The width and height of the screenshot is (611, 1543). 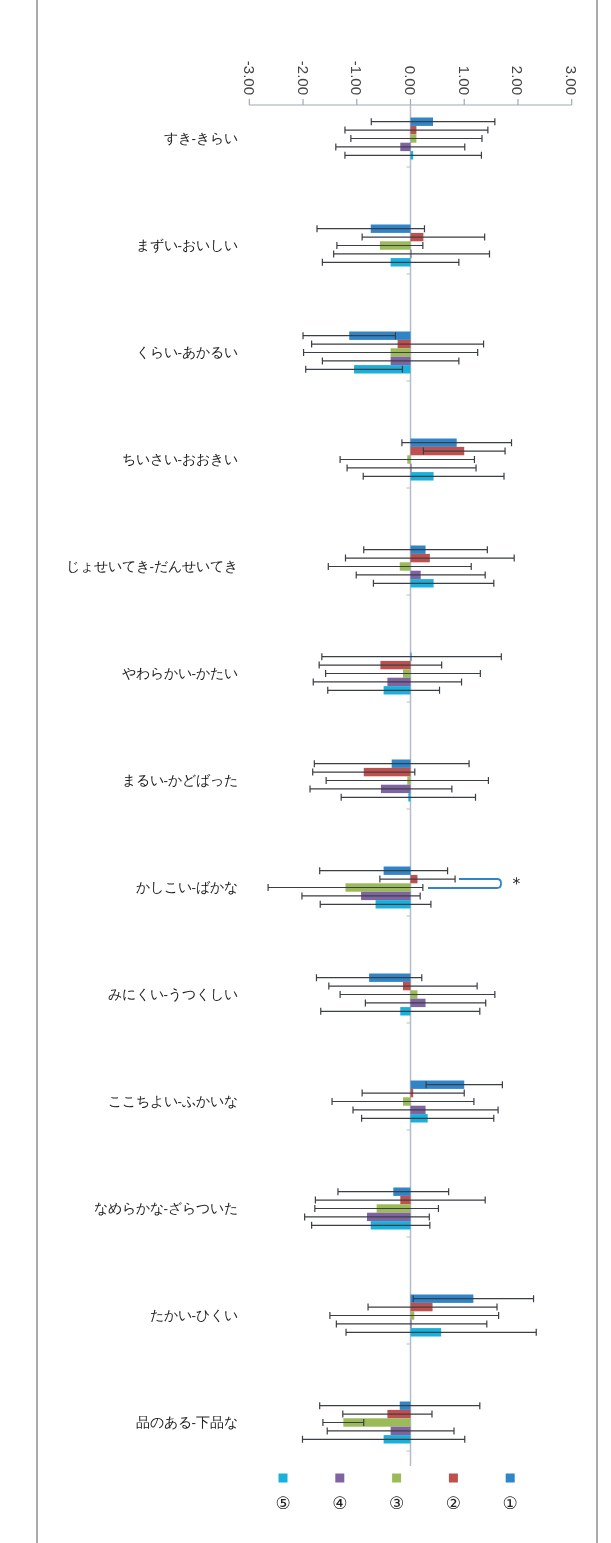 What do you see at coordinates (377, 1422) in the screenshot?
I see `bar` at bounding box center [377, 1422].